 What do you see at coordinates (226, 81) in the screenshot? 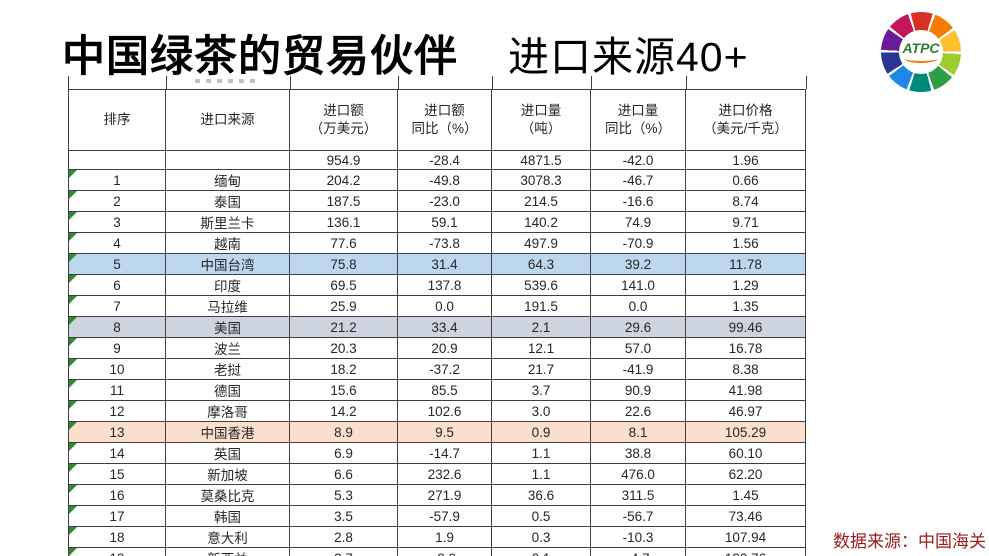
I see `clipped-text-artifact` at bounding box center [226, 81].